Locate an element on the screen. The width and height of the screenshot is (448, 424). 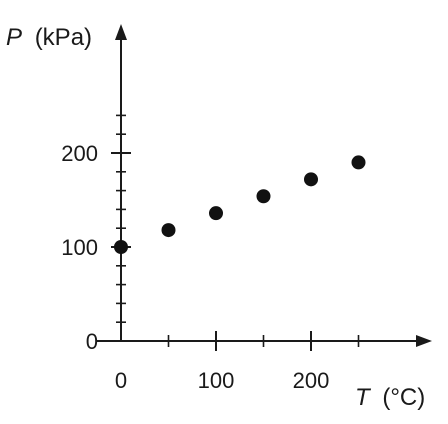
y-axis-title: P (kPa) is located at coordinates (49, 37).